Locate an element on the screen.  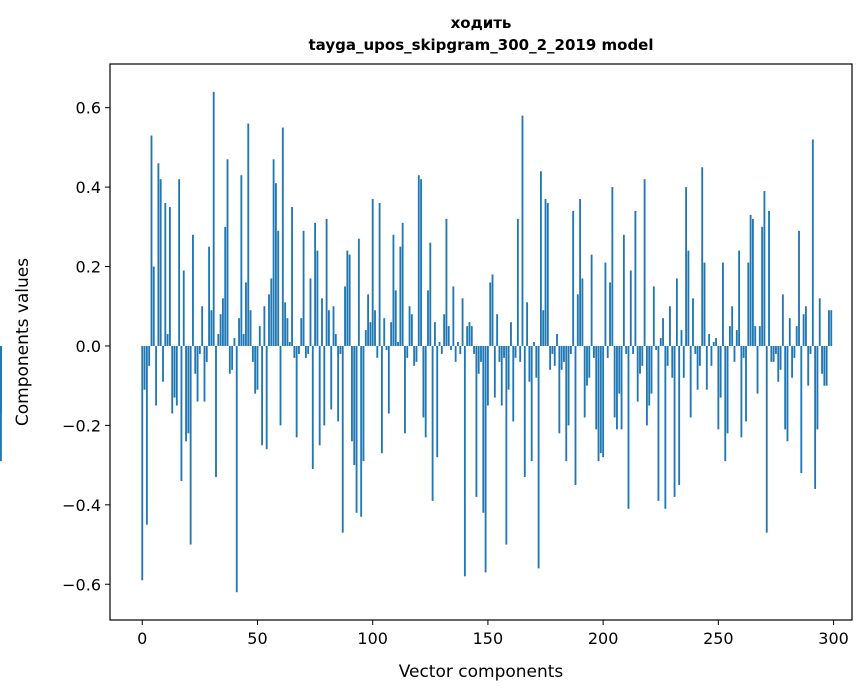
y-tick-label: 0.4 is located at coordinates (88, 187).